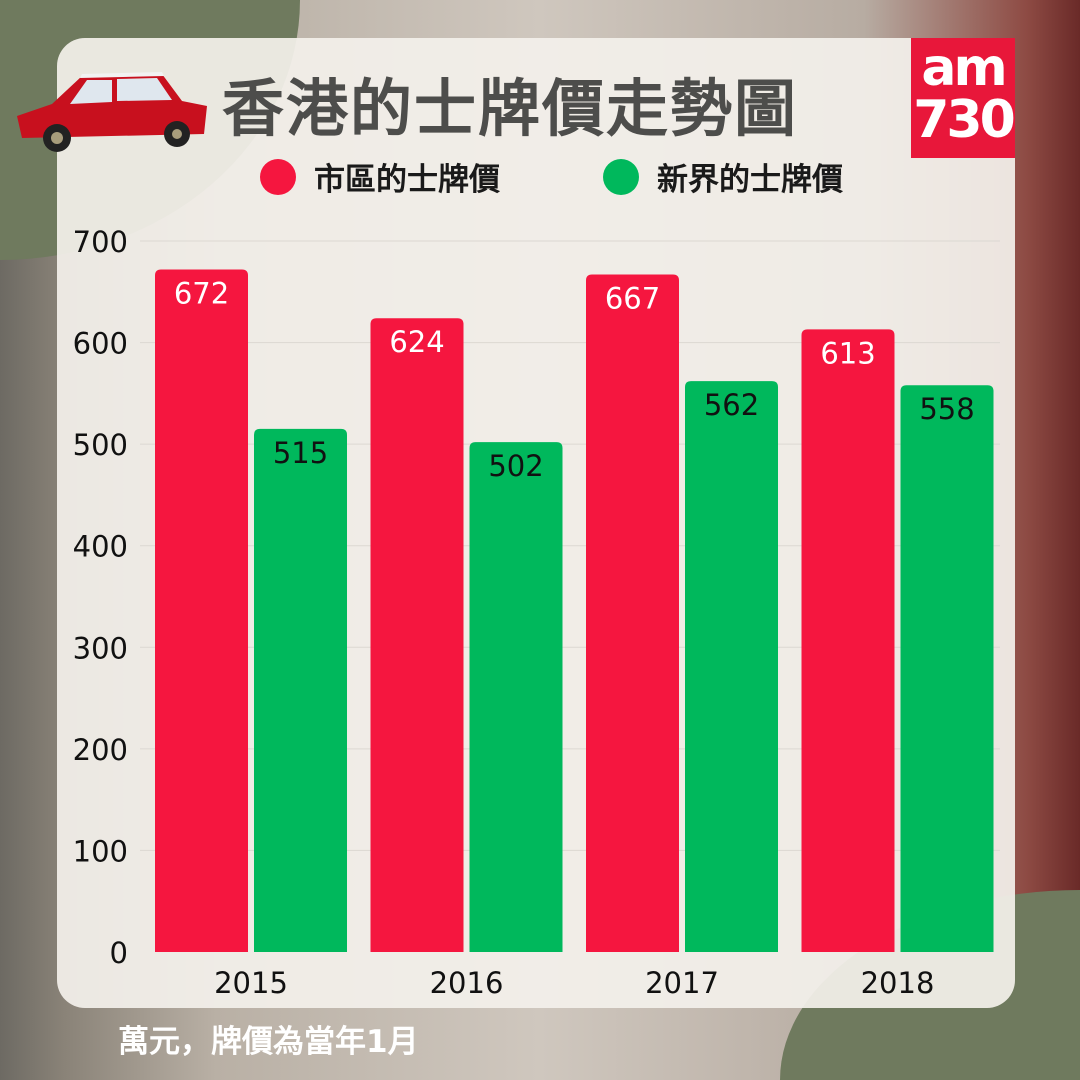 Image resolution: width=1080 pixels, height=1080 pixels. What do you see at coordinates (268, 1042) in the screenshot?
I see `footnote: 萬元，牌價為當年1月` at bounding box center [268, 1042].